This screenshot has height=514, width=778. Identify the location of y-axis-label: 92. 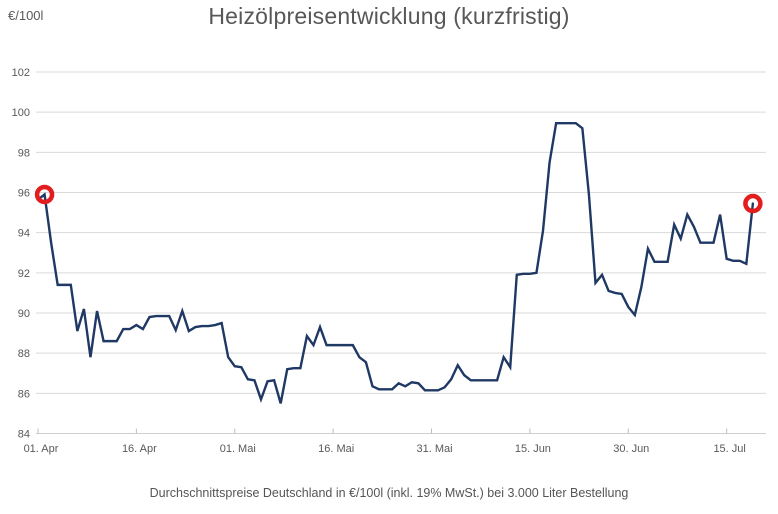
(24, 274).